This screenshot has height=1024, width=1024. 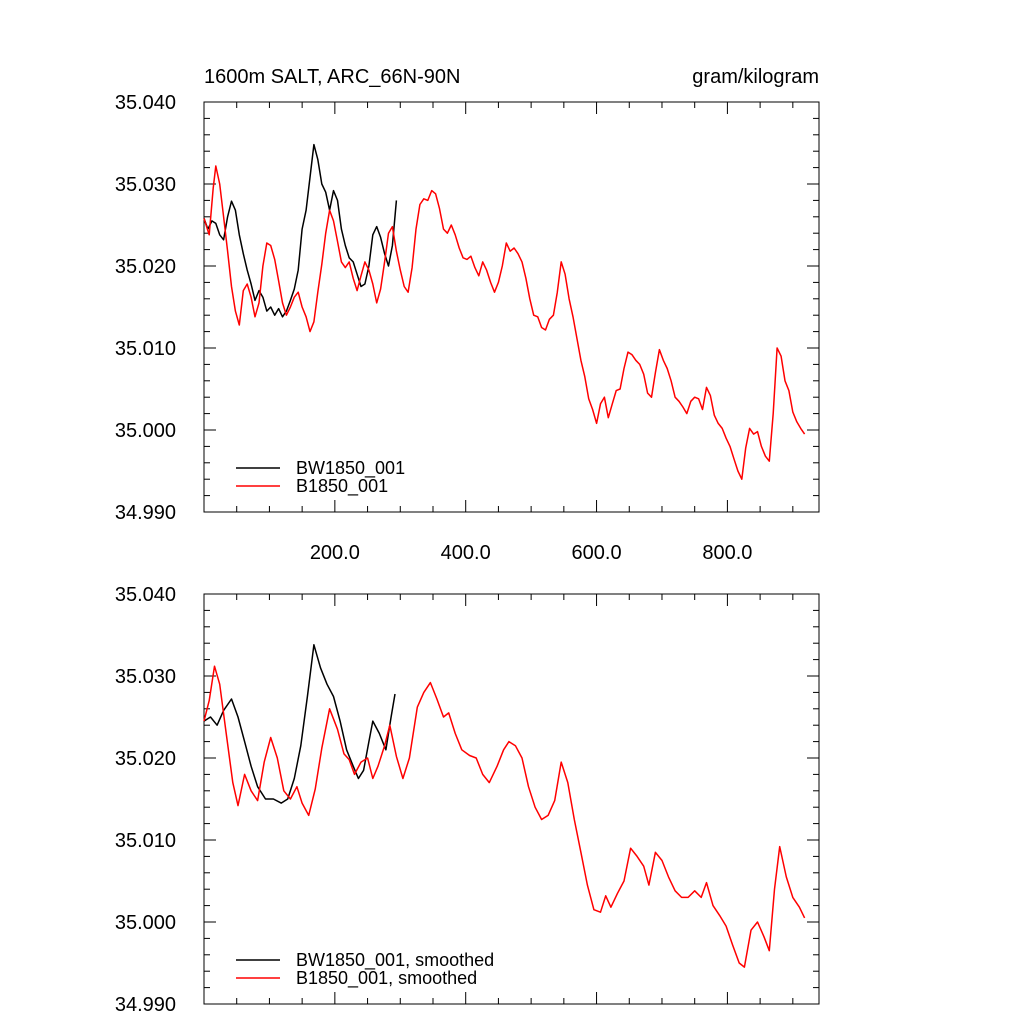 What do you see at coordinates (466, 553) in the screenshot?
I see `top-xtick-label: 400.0` at bounding box center [466, 553].